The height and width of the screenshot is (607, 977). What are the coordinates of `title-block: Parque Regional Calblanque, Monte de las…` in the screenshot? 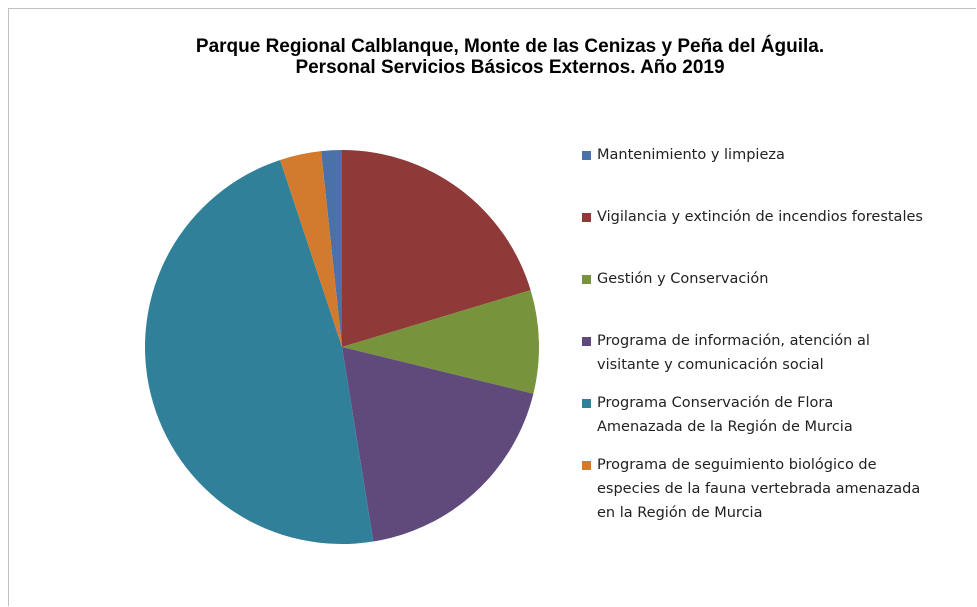 It's located at (510, 57).